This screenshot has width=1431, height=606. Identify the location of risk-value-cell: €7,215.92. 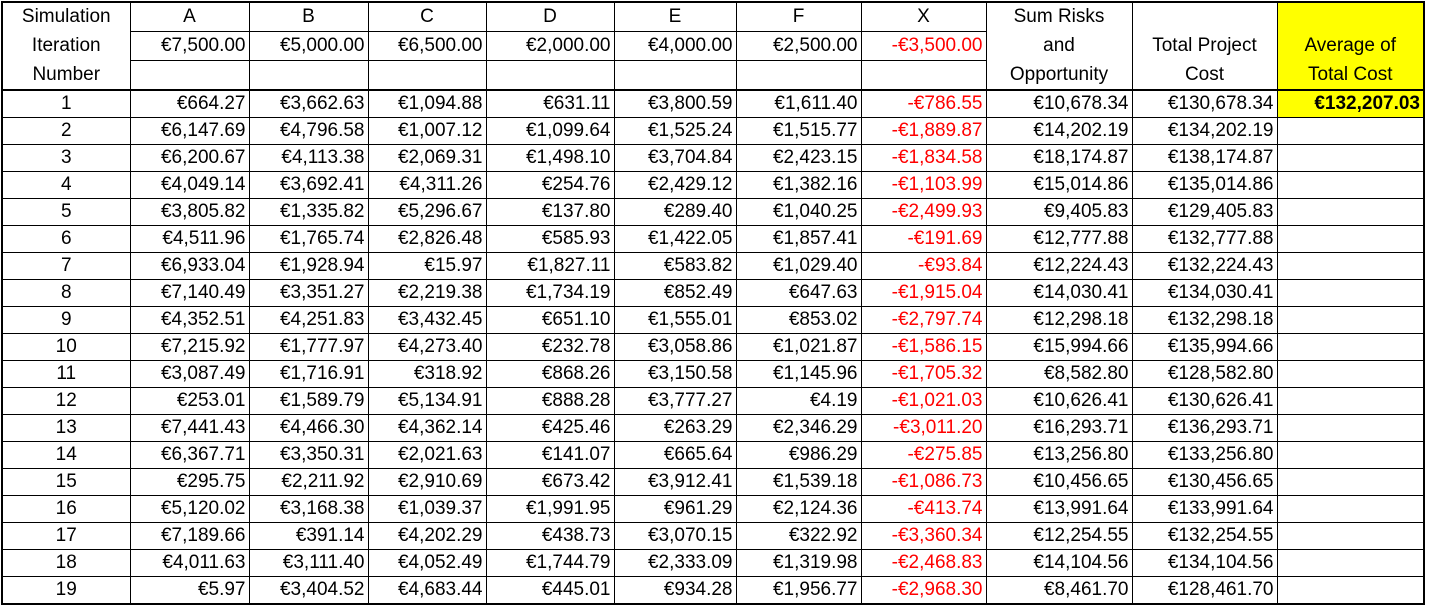
(189, 347).